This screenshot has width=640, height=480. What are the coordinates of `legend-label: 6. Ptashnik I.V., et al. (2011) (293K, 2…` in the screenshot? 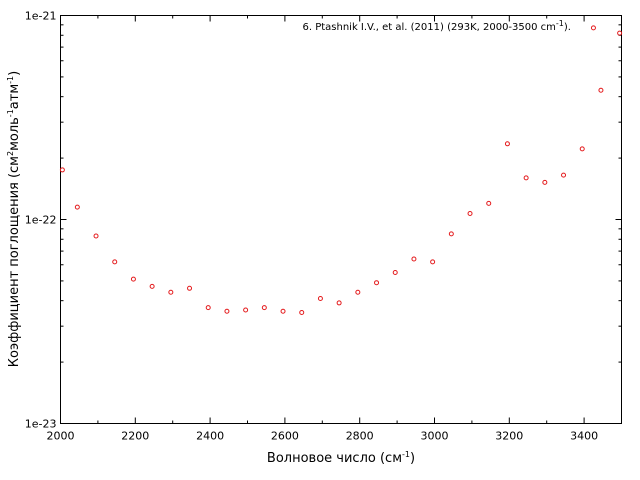 It's located at (436, 26).